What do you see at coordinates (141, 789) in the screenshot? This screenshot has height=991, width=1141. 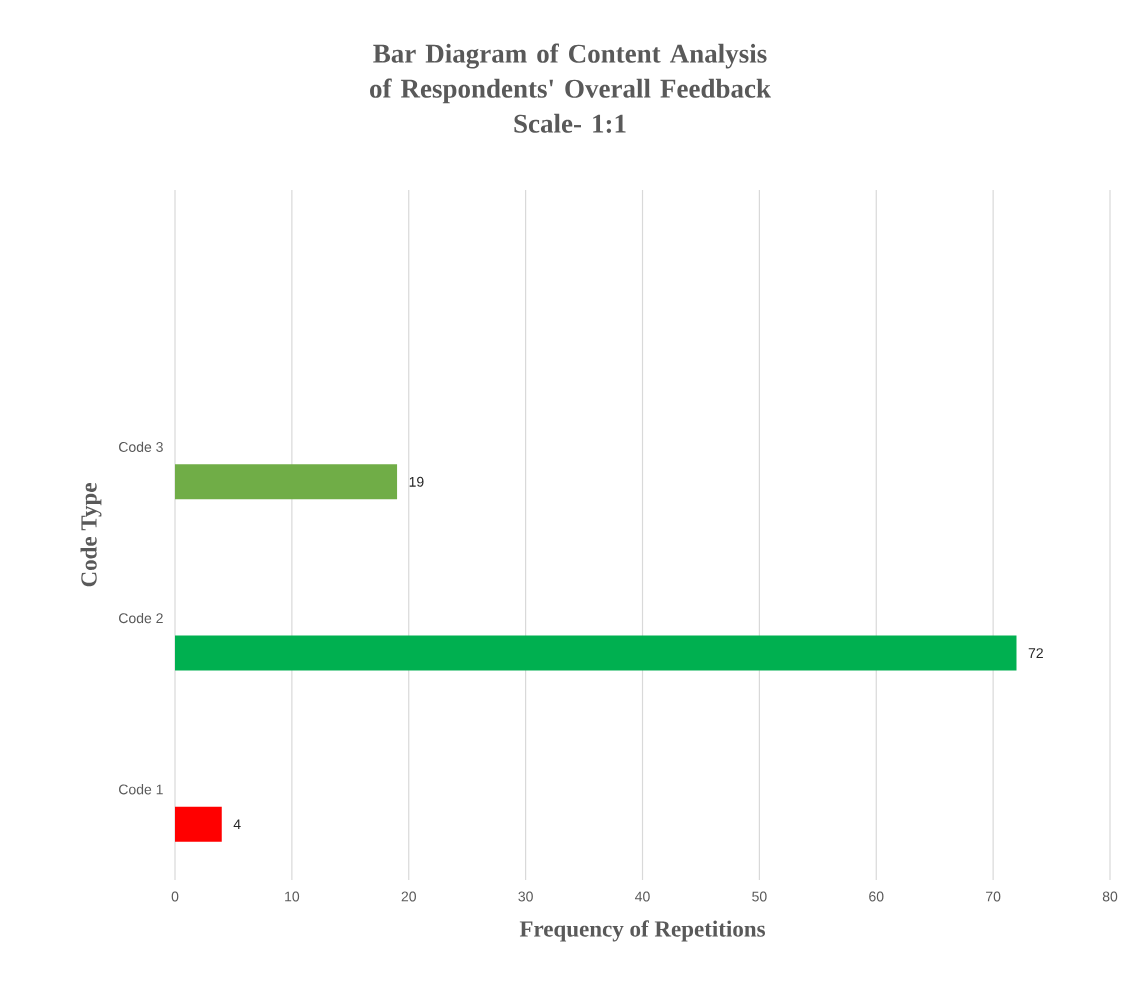 I see `y-tick-label: Code 1` at bounding box center [141, 789].